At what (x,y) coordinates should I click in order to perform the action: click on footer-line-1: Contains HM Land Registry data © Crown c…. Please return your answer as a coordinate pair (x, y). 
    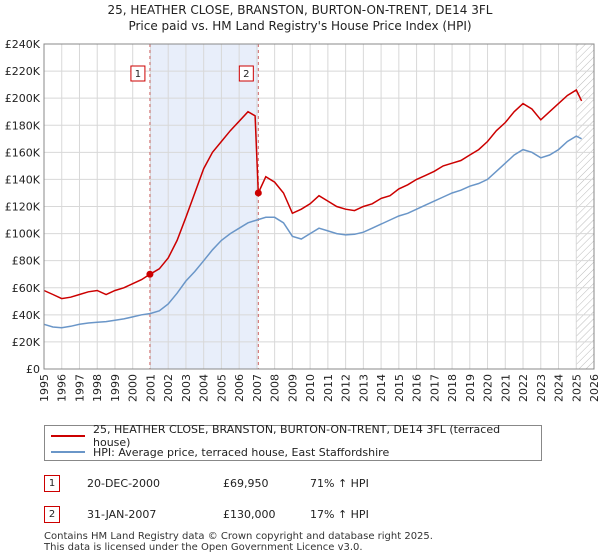
    Looking at the image, I should click on (238, 536).